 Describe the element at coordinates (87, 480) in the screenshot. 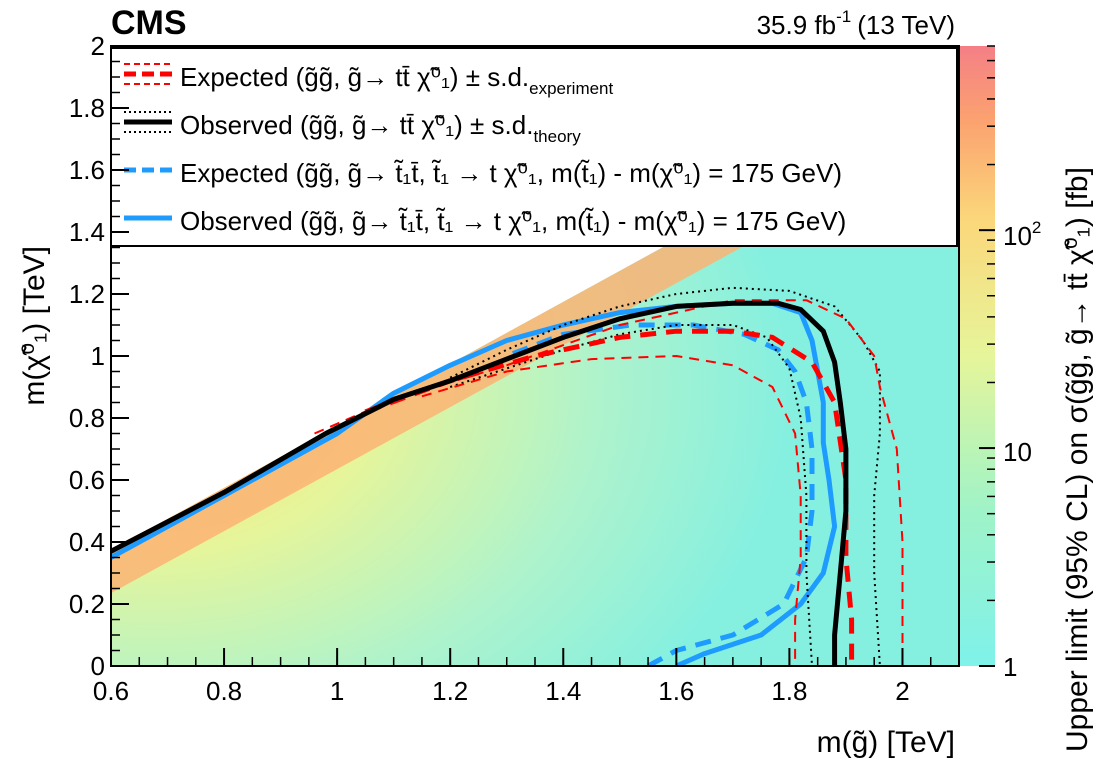

I see `y-tick-label: 0.6` at that location.